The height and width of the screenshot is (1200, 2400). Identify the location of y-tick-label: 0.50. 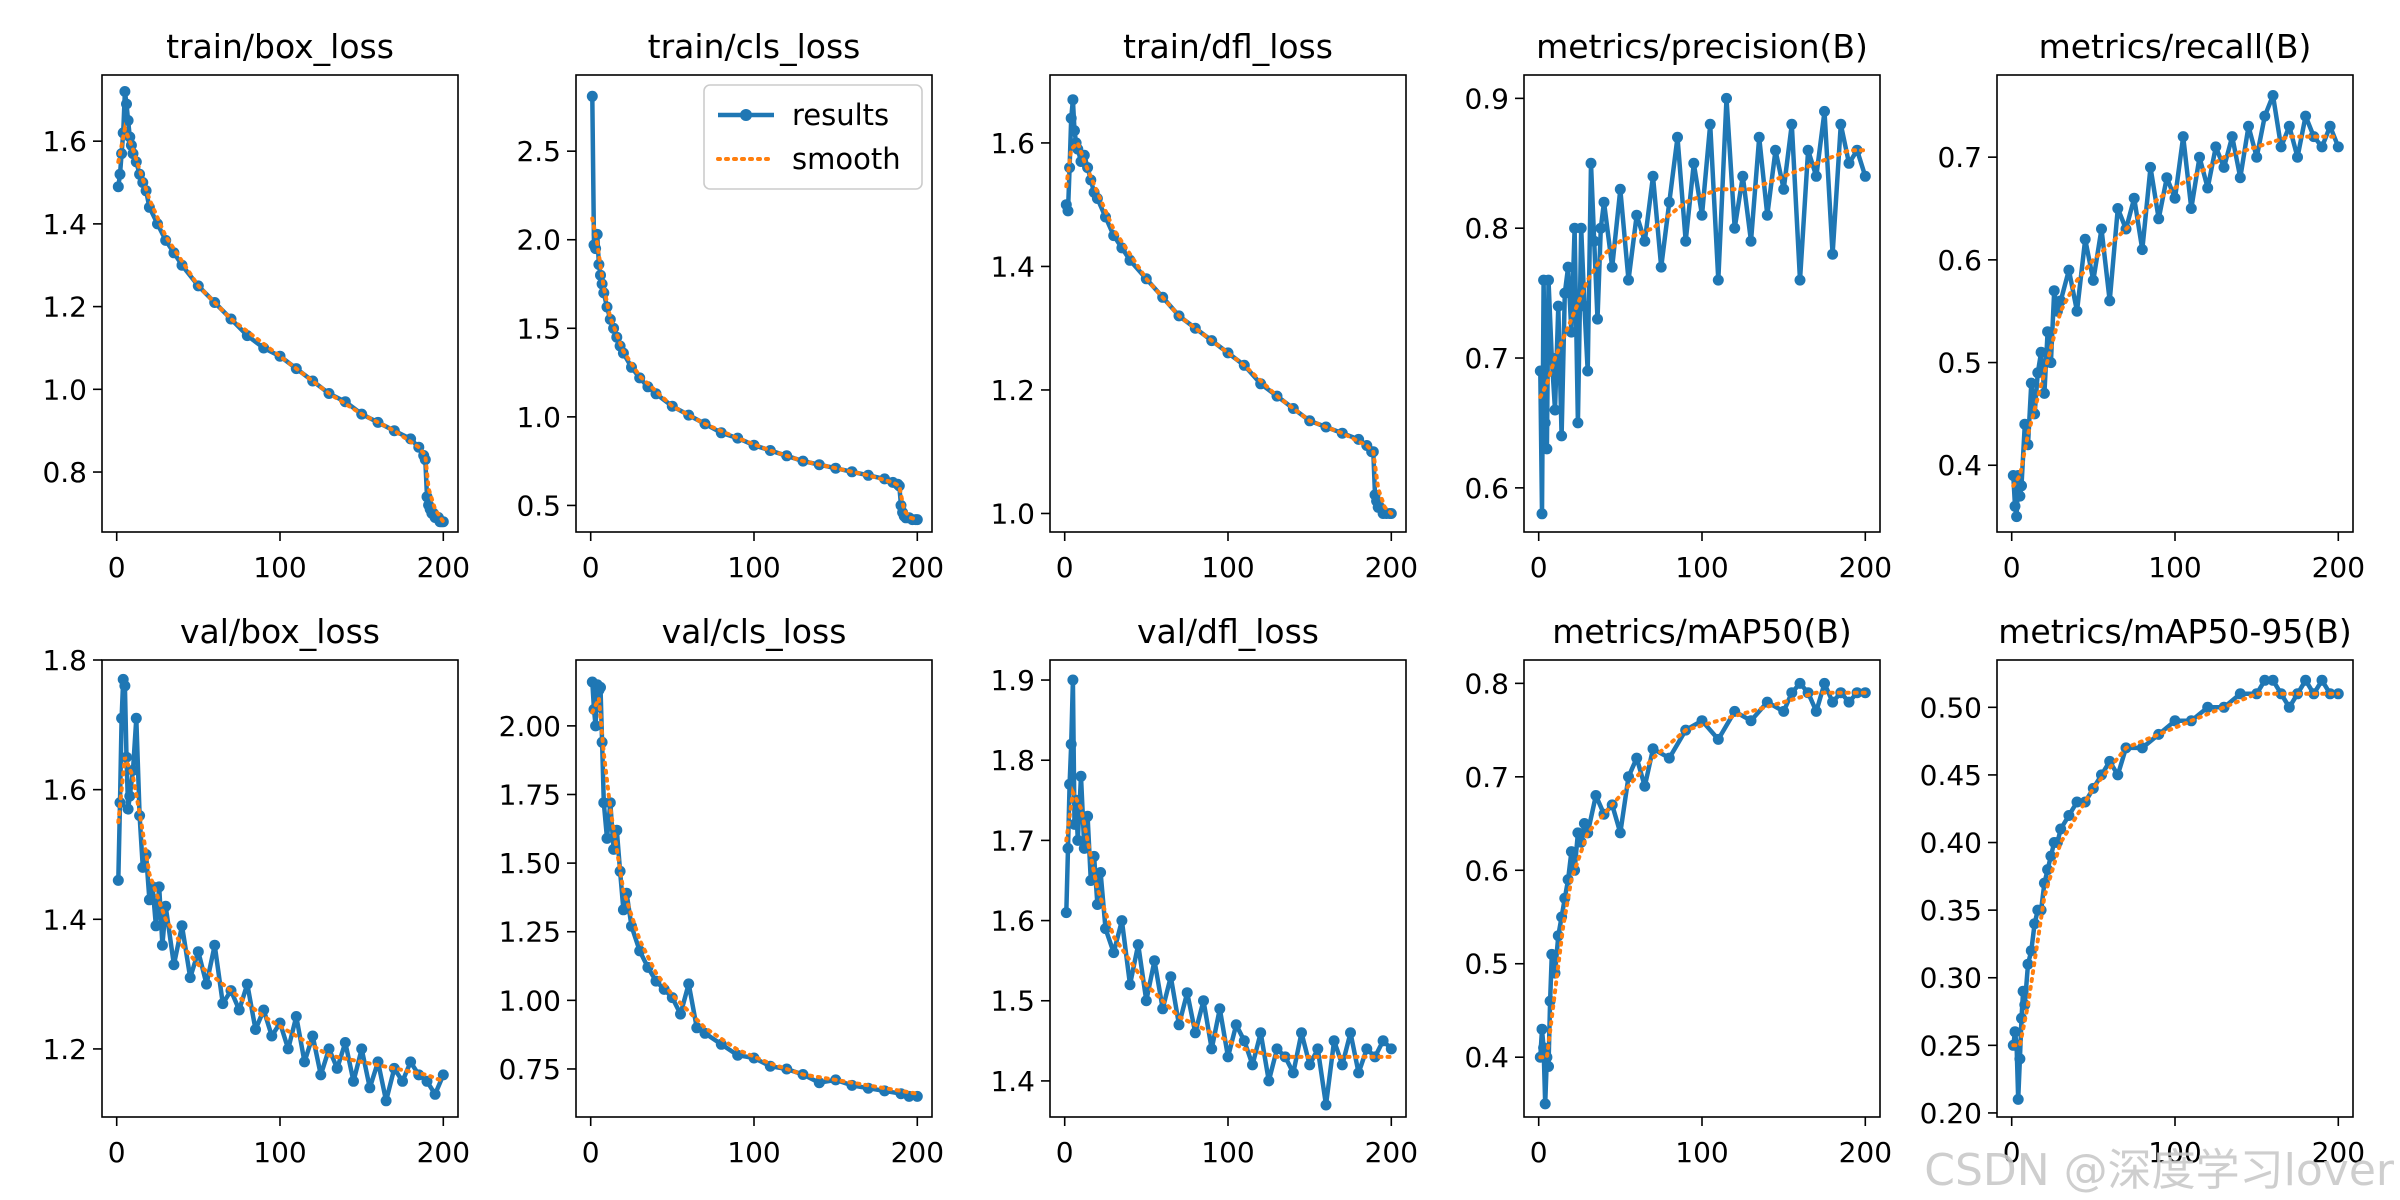
(1951, 707).